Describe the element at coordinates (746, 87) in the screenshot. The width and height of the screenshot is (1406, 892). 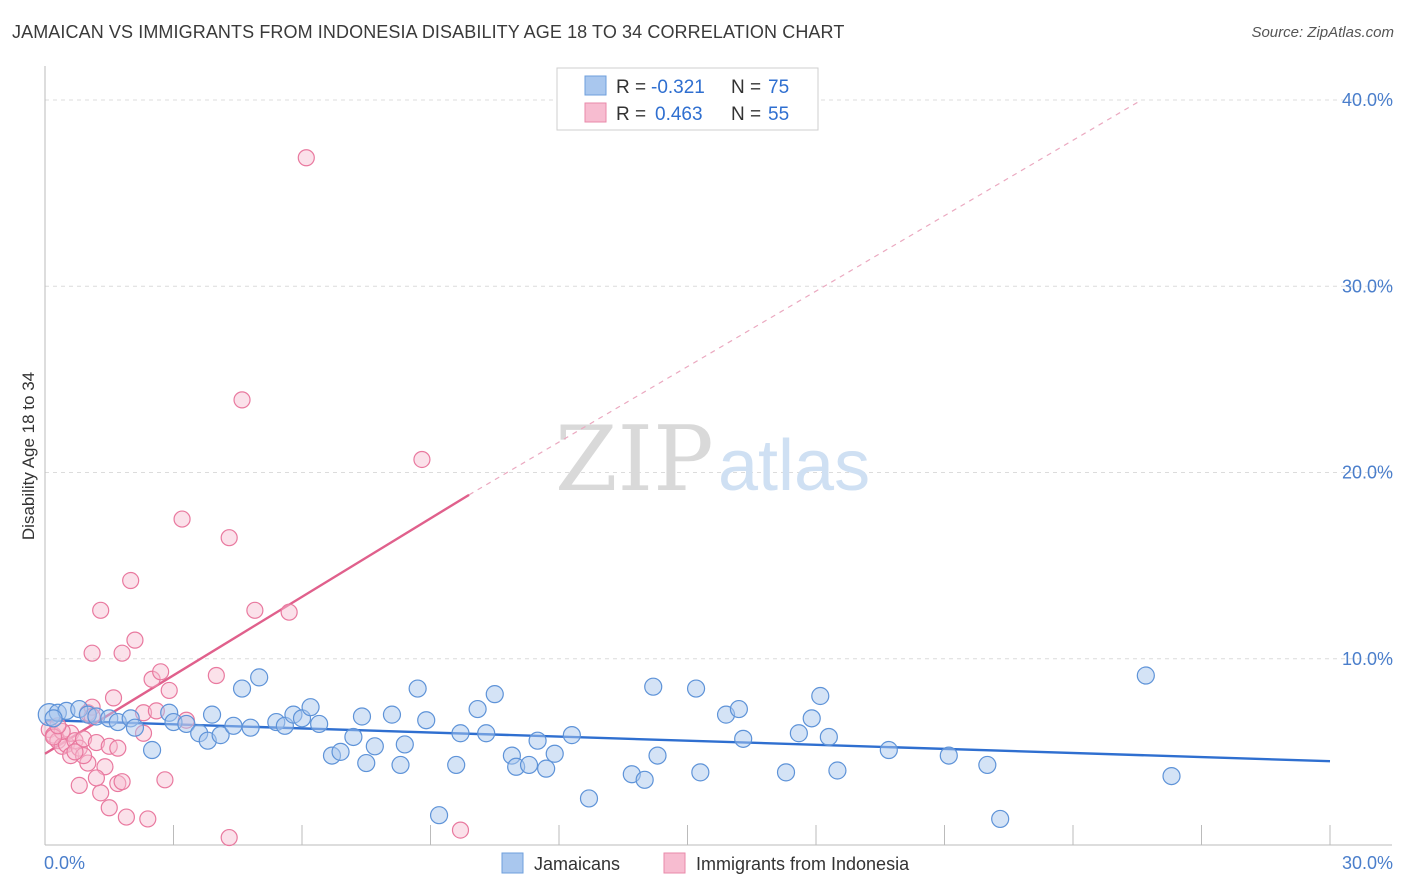
I see `legend-n-label-jamaicans: N =` at that location.